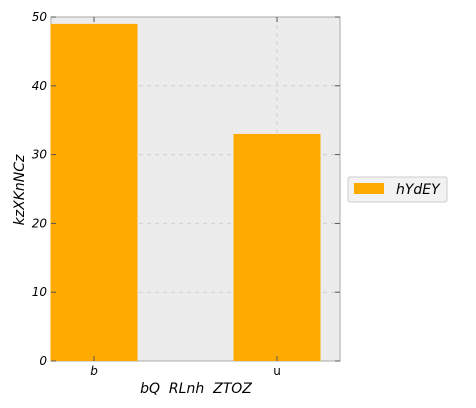 The image size is (476, 408). Describe the element at coordinates (40, 86) in the screenshot. I see `y-tick-label: 40` at that location.